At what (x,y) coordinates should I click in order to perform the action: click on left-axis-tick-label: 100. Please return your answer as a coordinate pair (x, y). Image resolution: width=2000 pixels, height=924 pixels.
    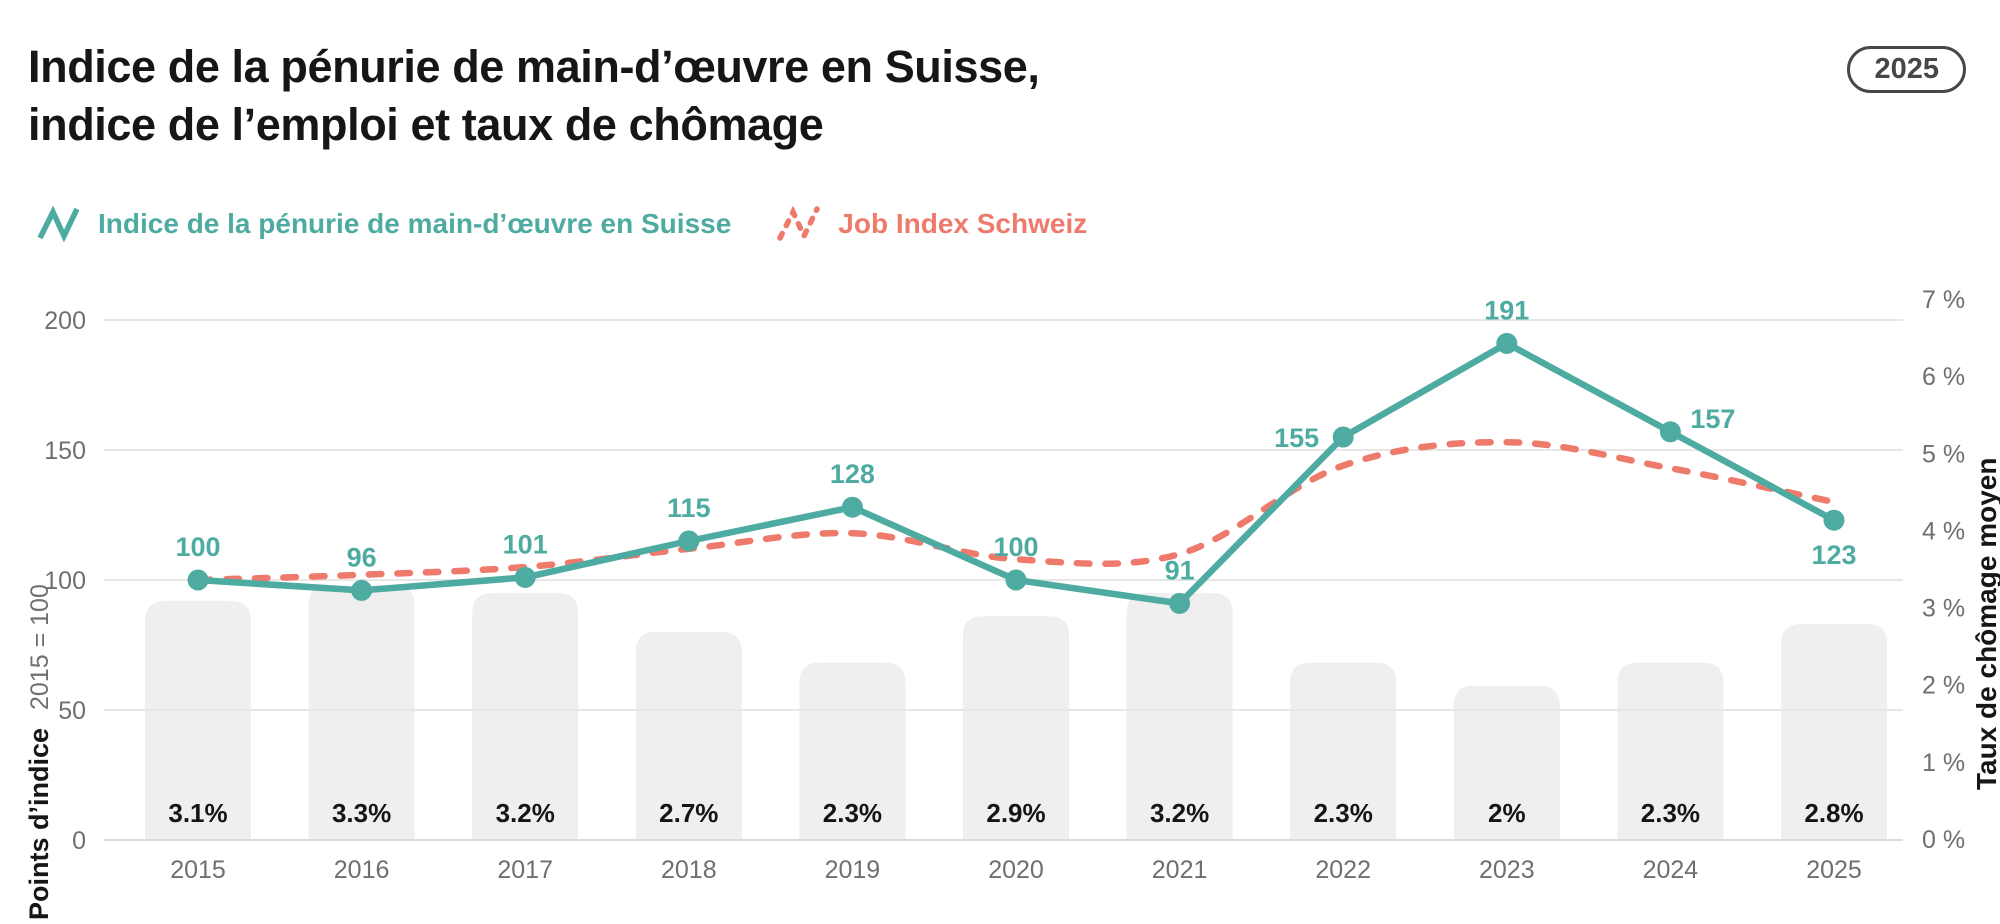
    Looking at the image, I should click on (65, 581).